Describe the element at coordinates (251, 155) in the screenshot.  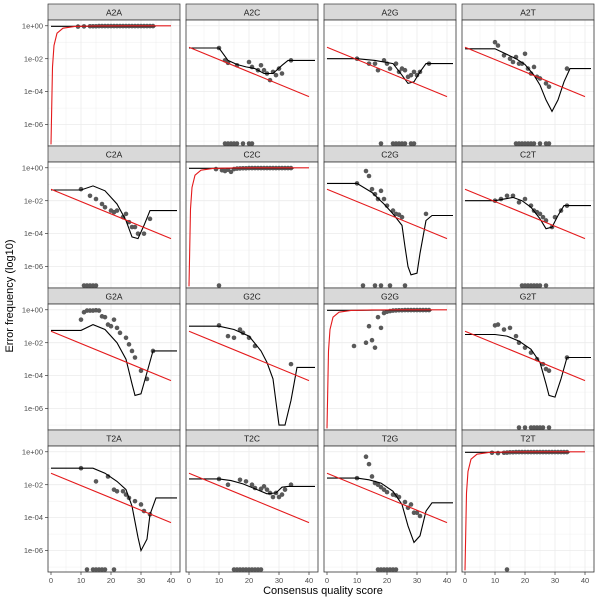
I see `strip-label: C2C` at that location.